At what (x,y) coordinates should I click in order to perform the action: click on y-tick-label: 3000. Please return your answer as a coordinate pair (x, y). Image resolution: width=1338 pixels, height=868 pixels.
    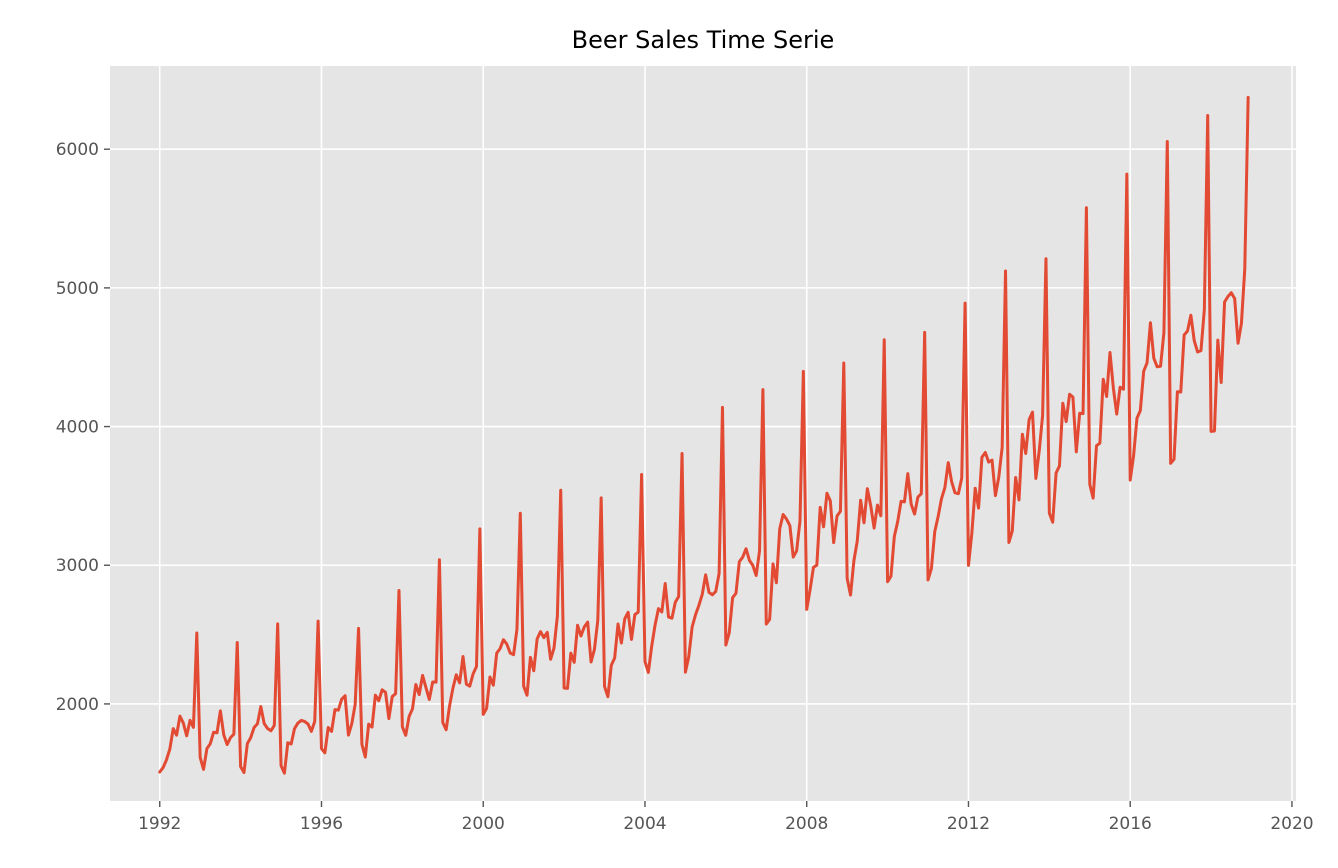
    Looking at the image, I should click on (77, 566).